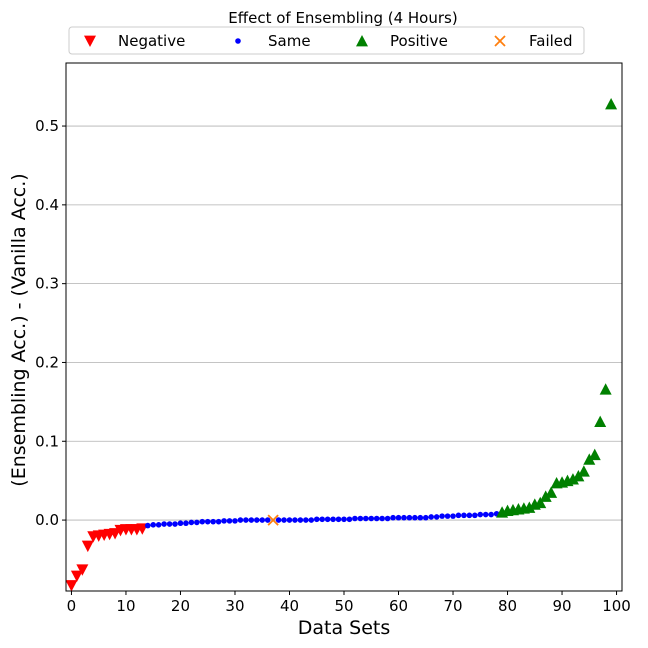  I want to click on series-negative, so click(107, 557).